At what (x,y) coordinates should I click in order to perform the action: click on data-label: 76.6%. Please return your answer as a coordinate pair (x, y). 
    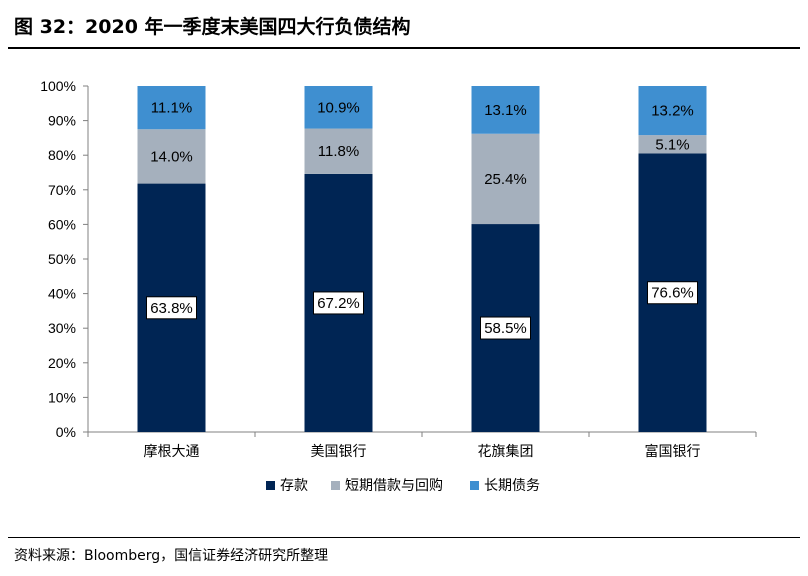
    Looking at the image, I should click on (672, 293).